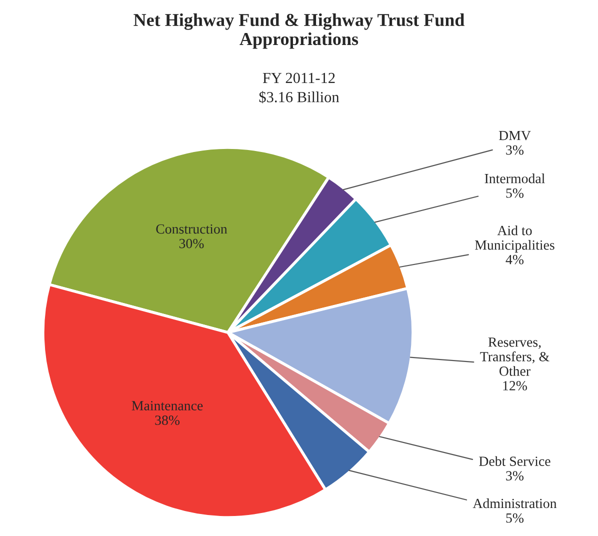  What do you see at coordinates (514, 239) in the screenshot?
I see `slice-label: Aid to Municipalities` at bounding box center [514, 239].